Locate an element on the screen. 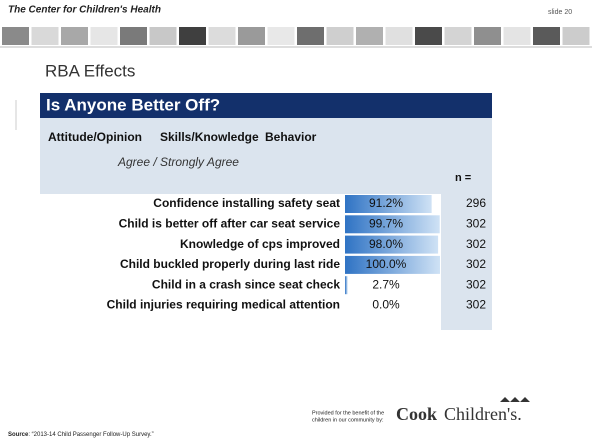 This screenshot has width=592, height=445. row-label: Confidence installing safety seat is located at coordinates (246, 203).